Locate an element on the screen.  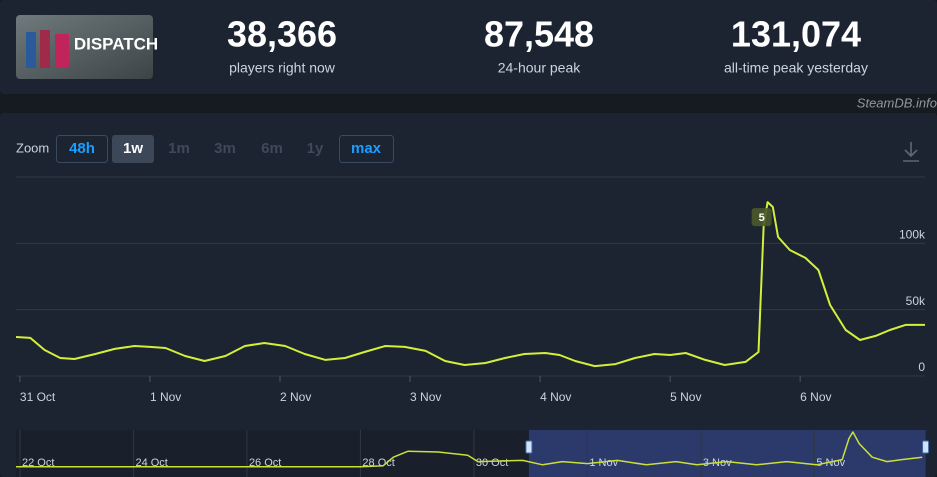
stat-label: 24-hour peak is located at coordinates (540, 68).